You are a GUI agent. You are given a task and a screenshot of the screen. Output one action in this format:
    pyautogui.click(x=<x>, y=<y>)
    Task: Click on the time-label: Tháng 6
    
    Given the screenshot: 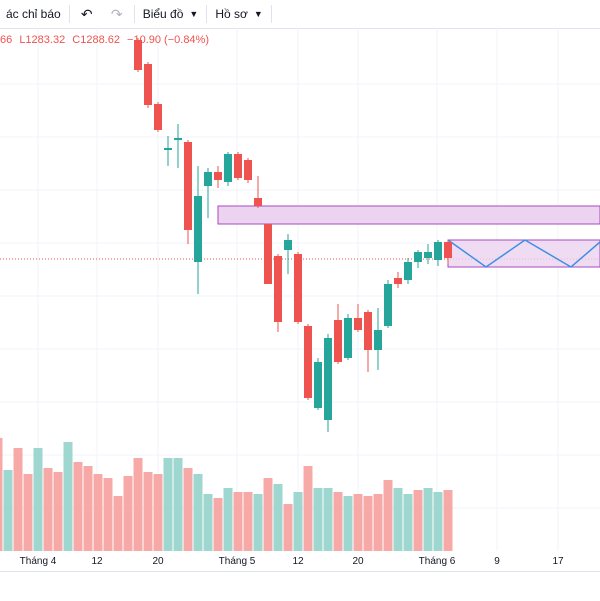 What is the action you would take?
    pyautogui.click(x=437, y=561)
    